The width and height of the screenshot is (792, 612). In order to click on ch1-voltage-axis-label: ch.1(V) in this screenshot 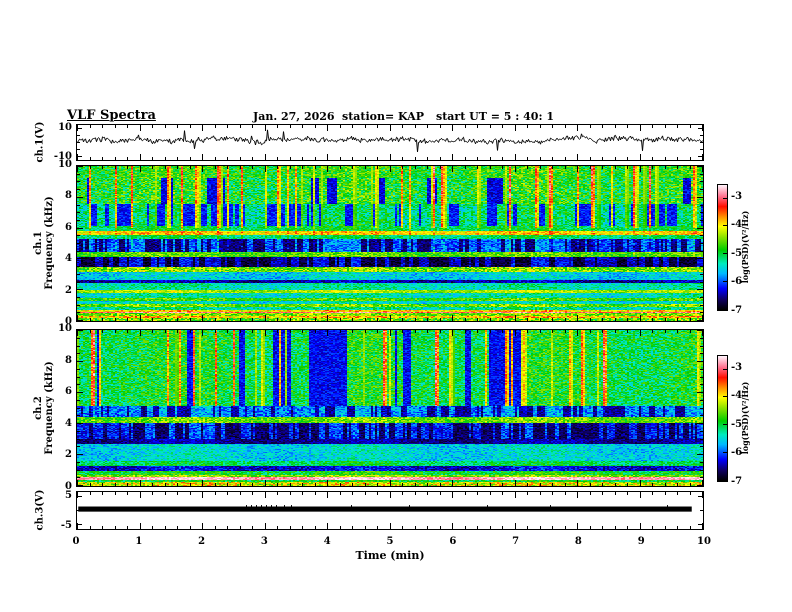, I will do `click(40, 142)`.